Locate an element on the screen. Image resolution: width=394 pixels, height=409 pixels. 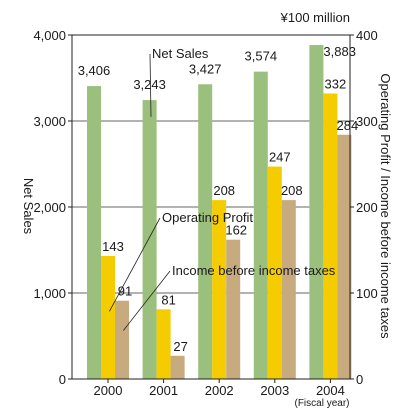
data-label: 27 is located at coordinates (180, 346).